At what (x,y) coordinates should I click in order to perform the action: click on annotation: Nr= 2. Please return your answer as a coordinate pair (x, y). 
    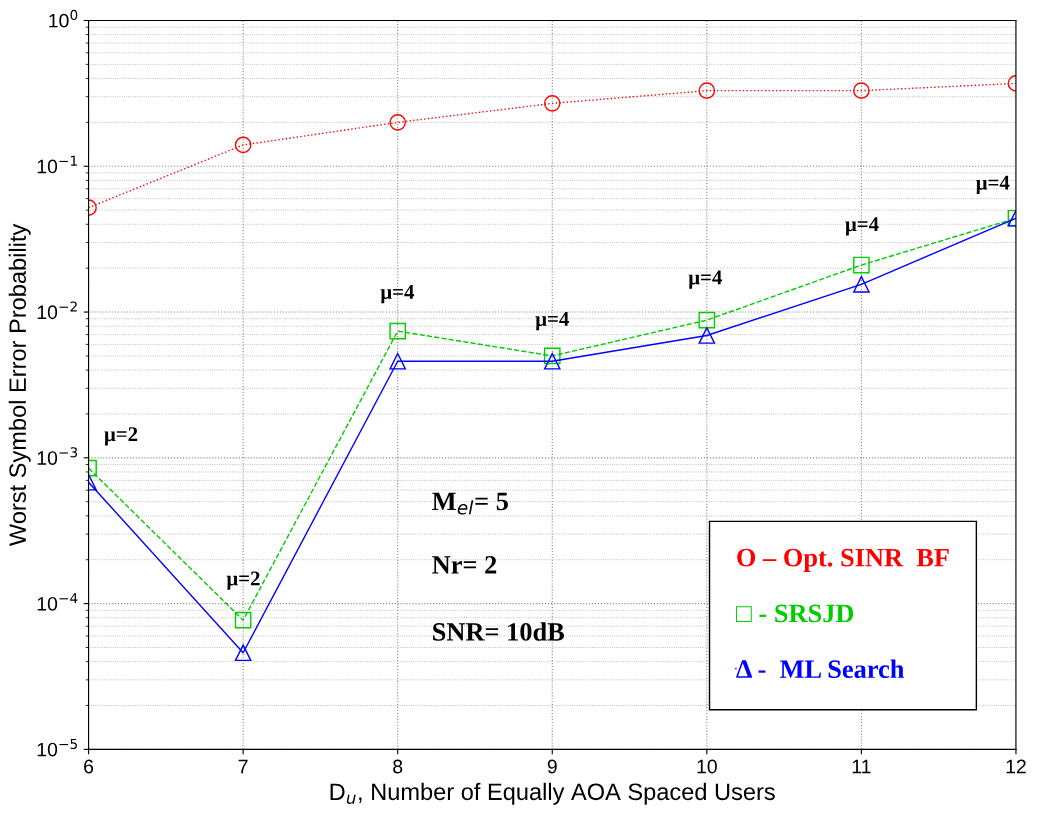
    Looking at the image, I should click on (464, 565).